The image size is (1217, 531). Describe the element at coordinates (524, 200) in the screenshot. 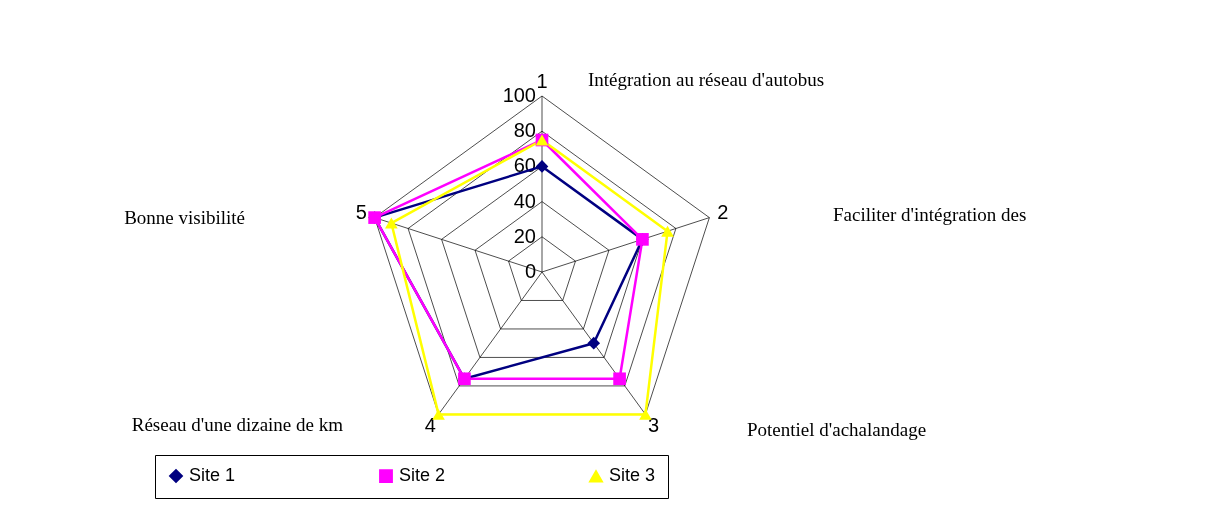

I see `y-tick-label: 40` at that location.